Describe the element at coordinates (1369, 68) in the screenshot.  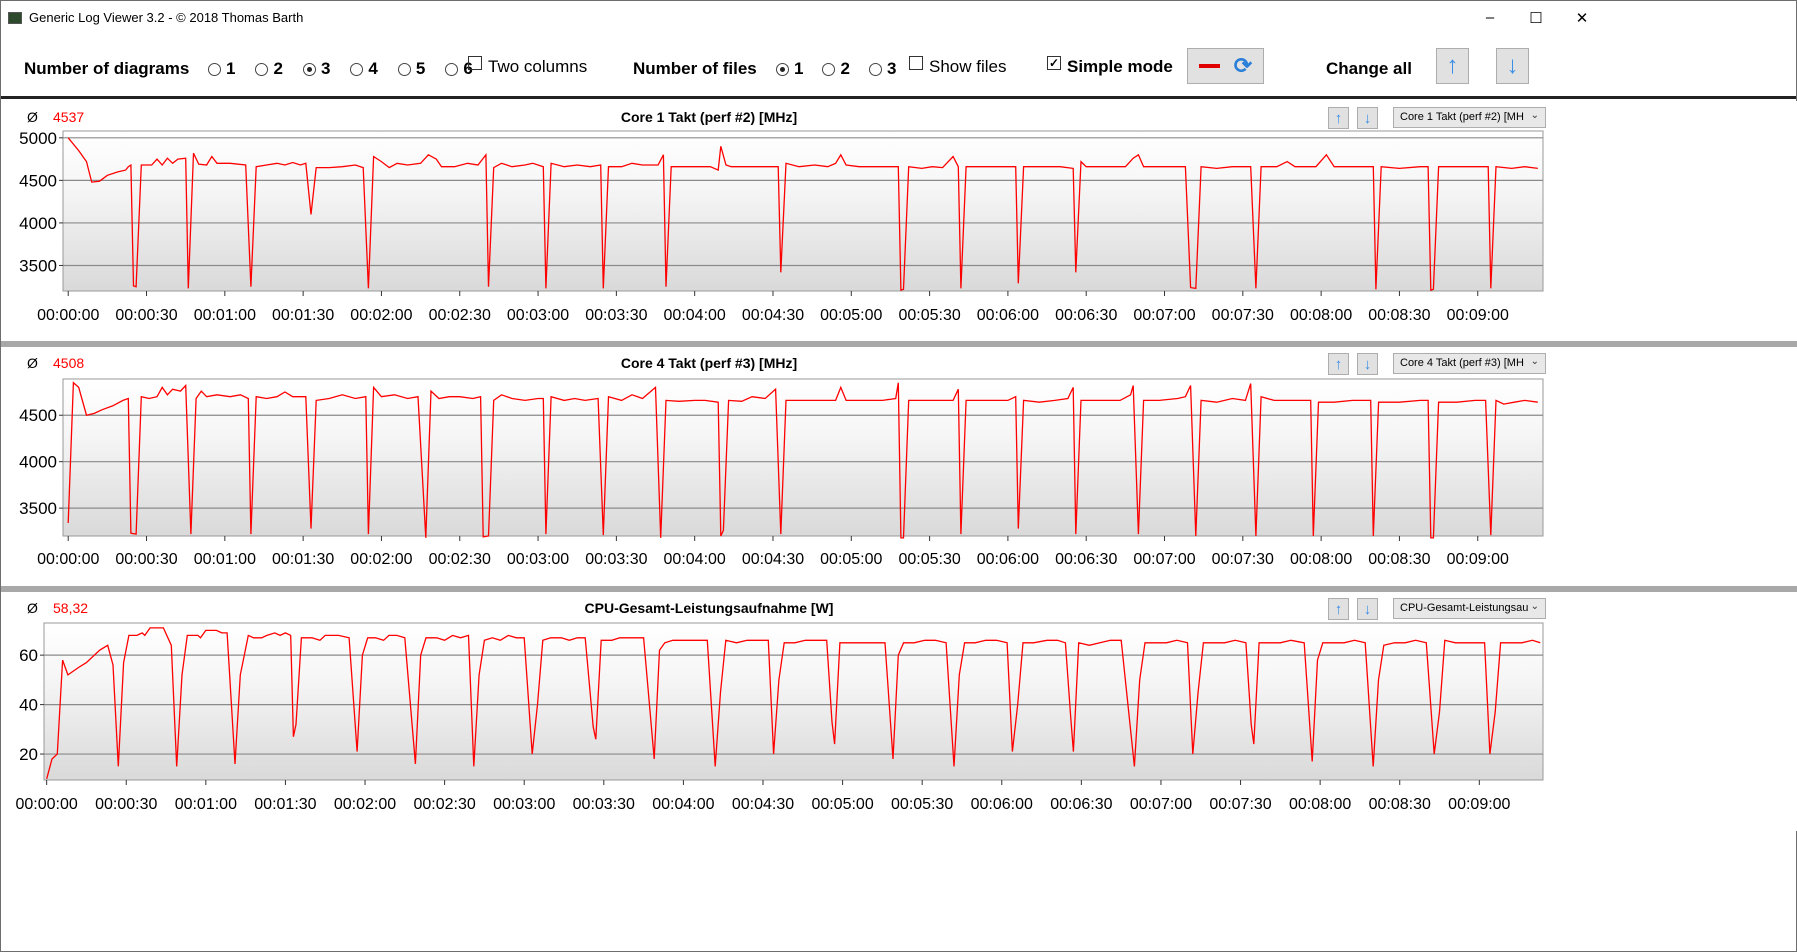
I see `change-all-label: Change all` at that location.